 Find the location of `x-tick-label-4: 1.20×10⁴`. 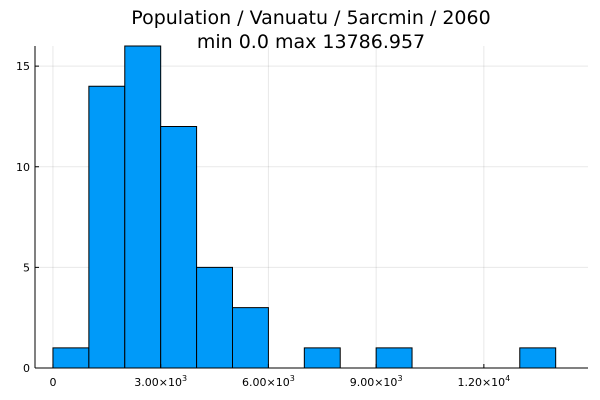

x-tick-label-4: 1.20×10⁴ is located at coordinates (483, 381).